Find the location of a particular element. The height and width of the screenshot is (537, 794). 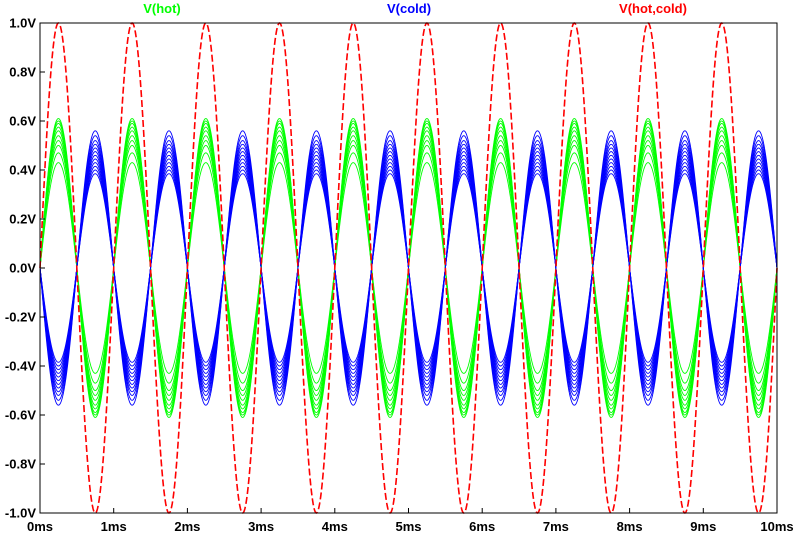

y-tick-label: 0.2V is located at coordinates (22, 219).